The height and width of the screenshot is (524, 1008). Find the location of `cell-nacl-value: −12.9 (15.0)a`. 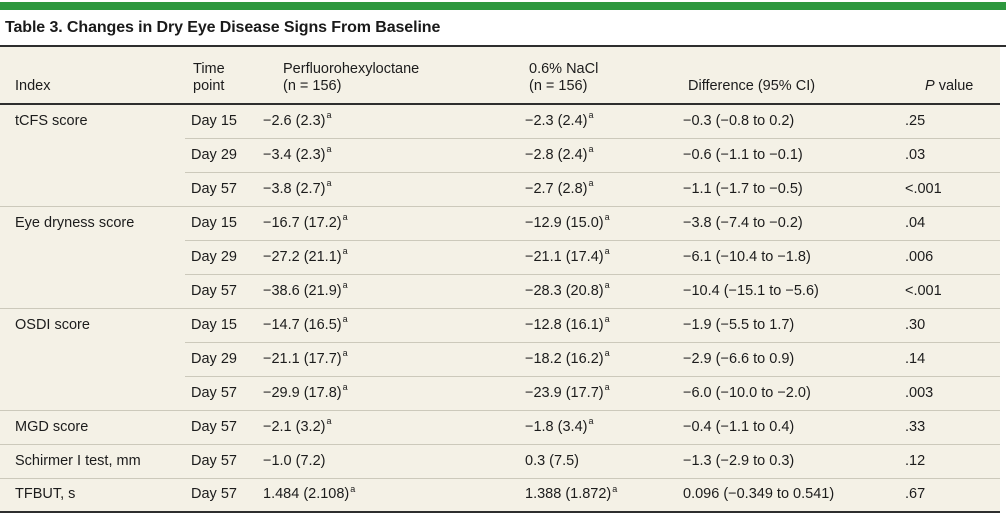

cell-nacl-value: −12.9 (15.0)a is located at coordinates (597, 222).